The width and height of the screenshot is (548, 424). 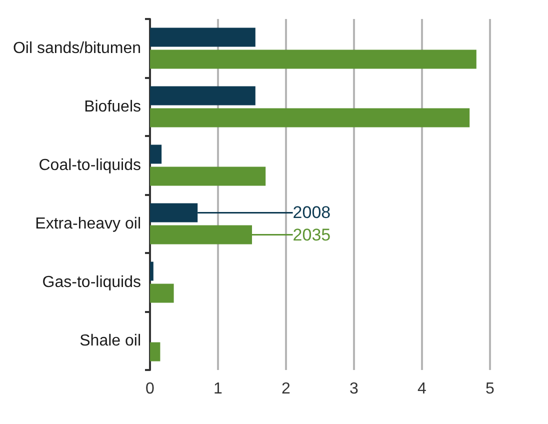 I want to click on x-tick-label: 2, so click(x=286, y=389).